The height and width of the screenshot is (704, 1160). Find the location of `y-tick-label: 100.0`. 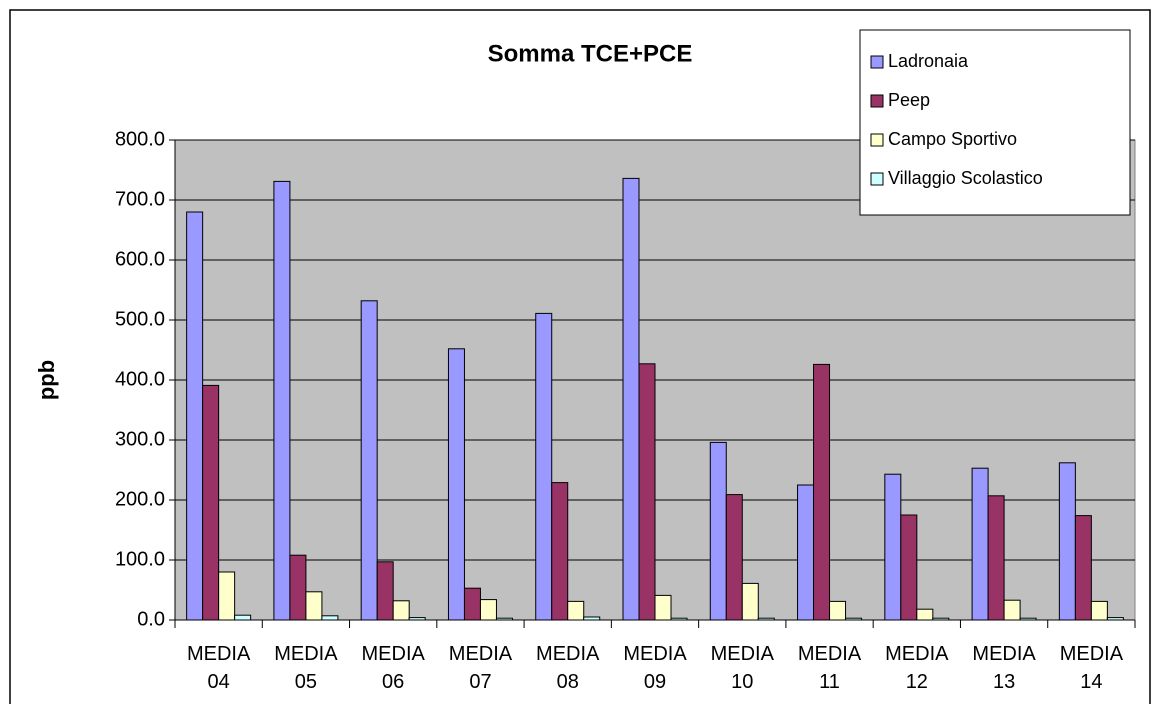

y-tick-label: 100.0 is located at coordinates (140, 559).